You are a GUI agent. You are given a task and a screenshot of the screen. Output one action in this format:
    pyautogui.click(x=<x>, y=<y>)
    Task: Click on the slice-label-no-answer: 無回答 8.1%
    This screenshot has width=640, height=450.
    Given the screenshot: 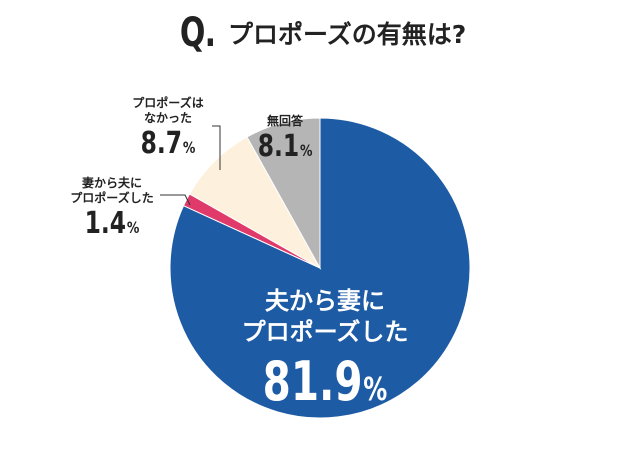 What is the action you would take?
    pyautogui.click(x=285, y=138)
    